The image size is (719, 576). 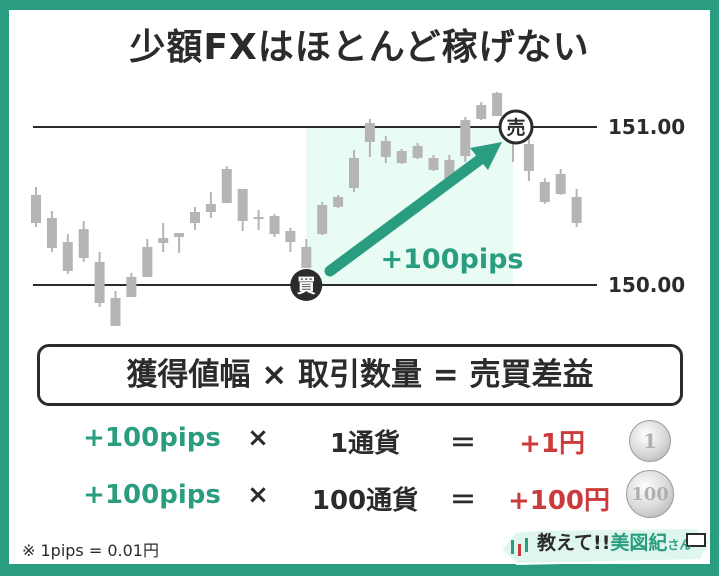 What do you see at coordinates (365, 444) in the screenshot?
I see `row-quantity: 1通貨` at bounding box center [365, 444].